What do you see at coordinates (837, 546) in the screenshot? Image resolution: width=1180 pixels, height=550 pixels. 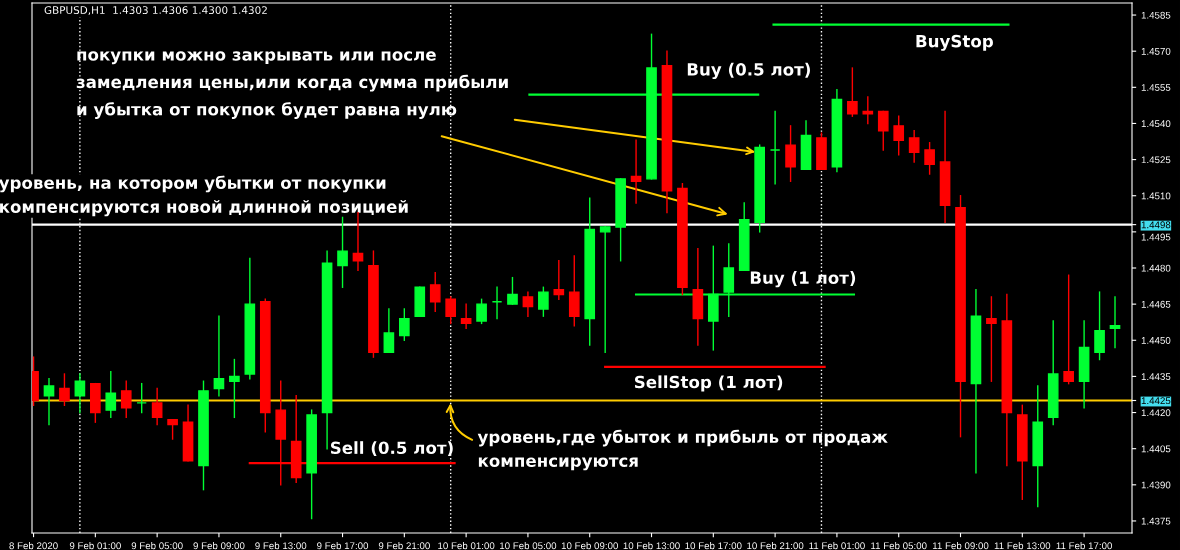 I see `x-tick-label: 11 Feb 01:00` at bounding box center [837, 546].